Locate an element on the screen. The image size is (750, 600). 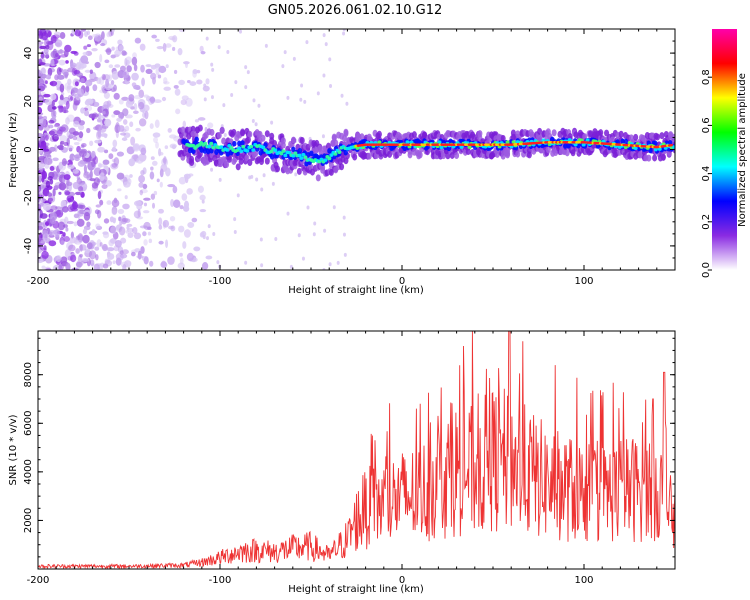
x-tick-label: 100 is located at coordinates (583, 281).